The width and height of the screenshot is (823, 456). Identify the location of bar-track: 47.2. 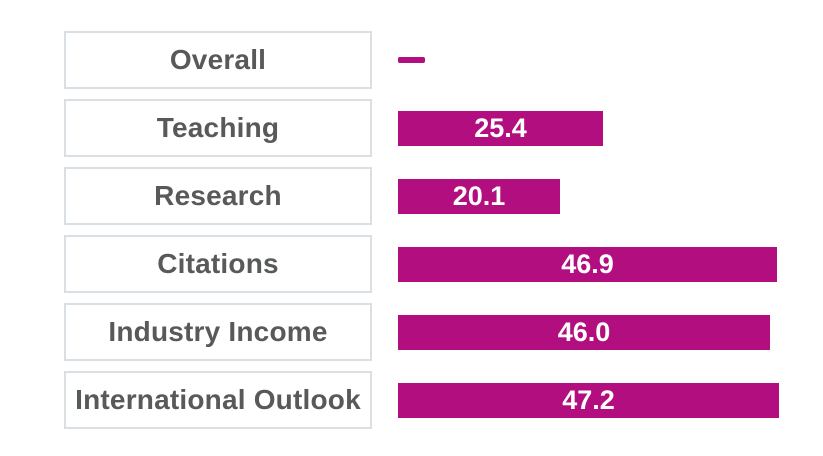
(610, 400).